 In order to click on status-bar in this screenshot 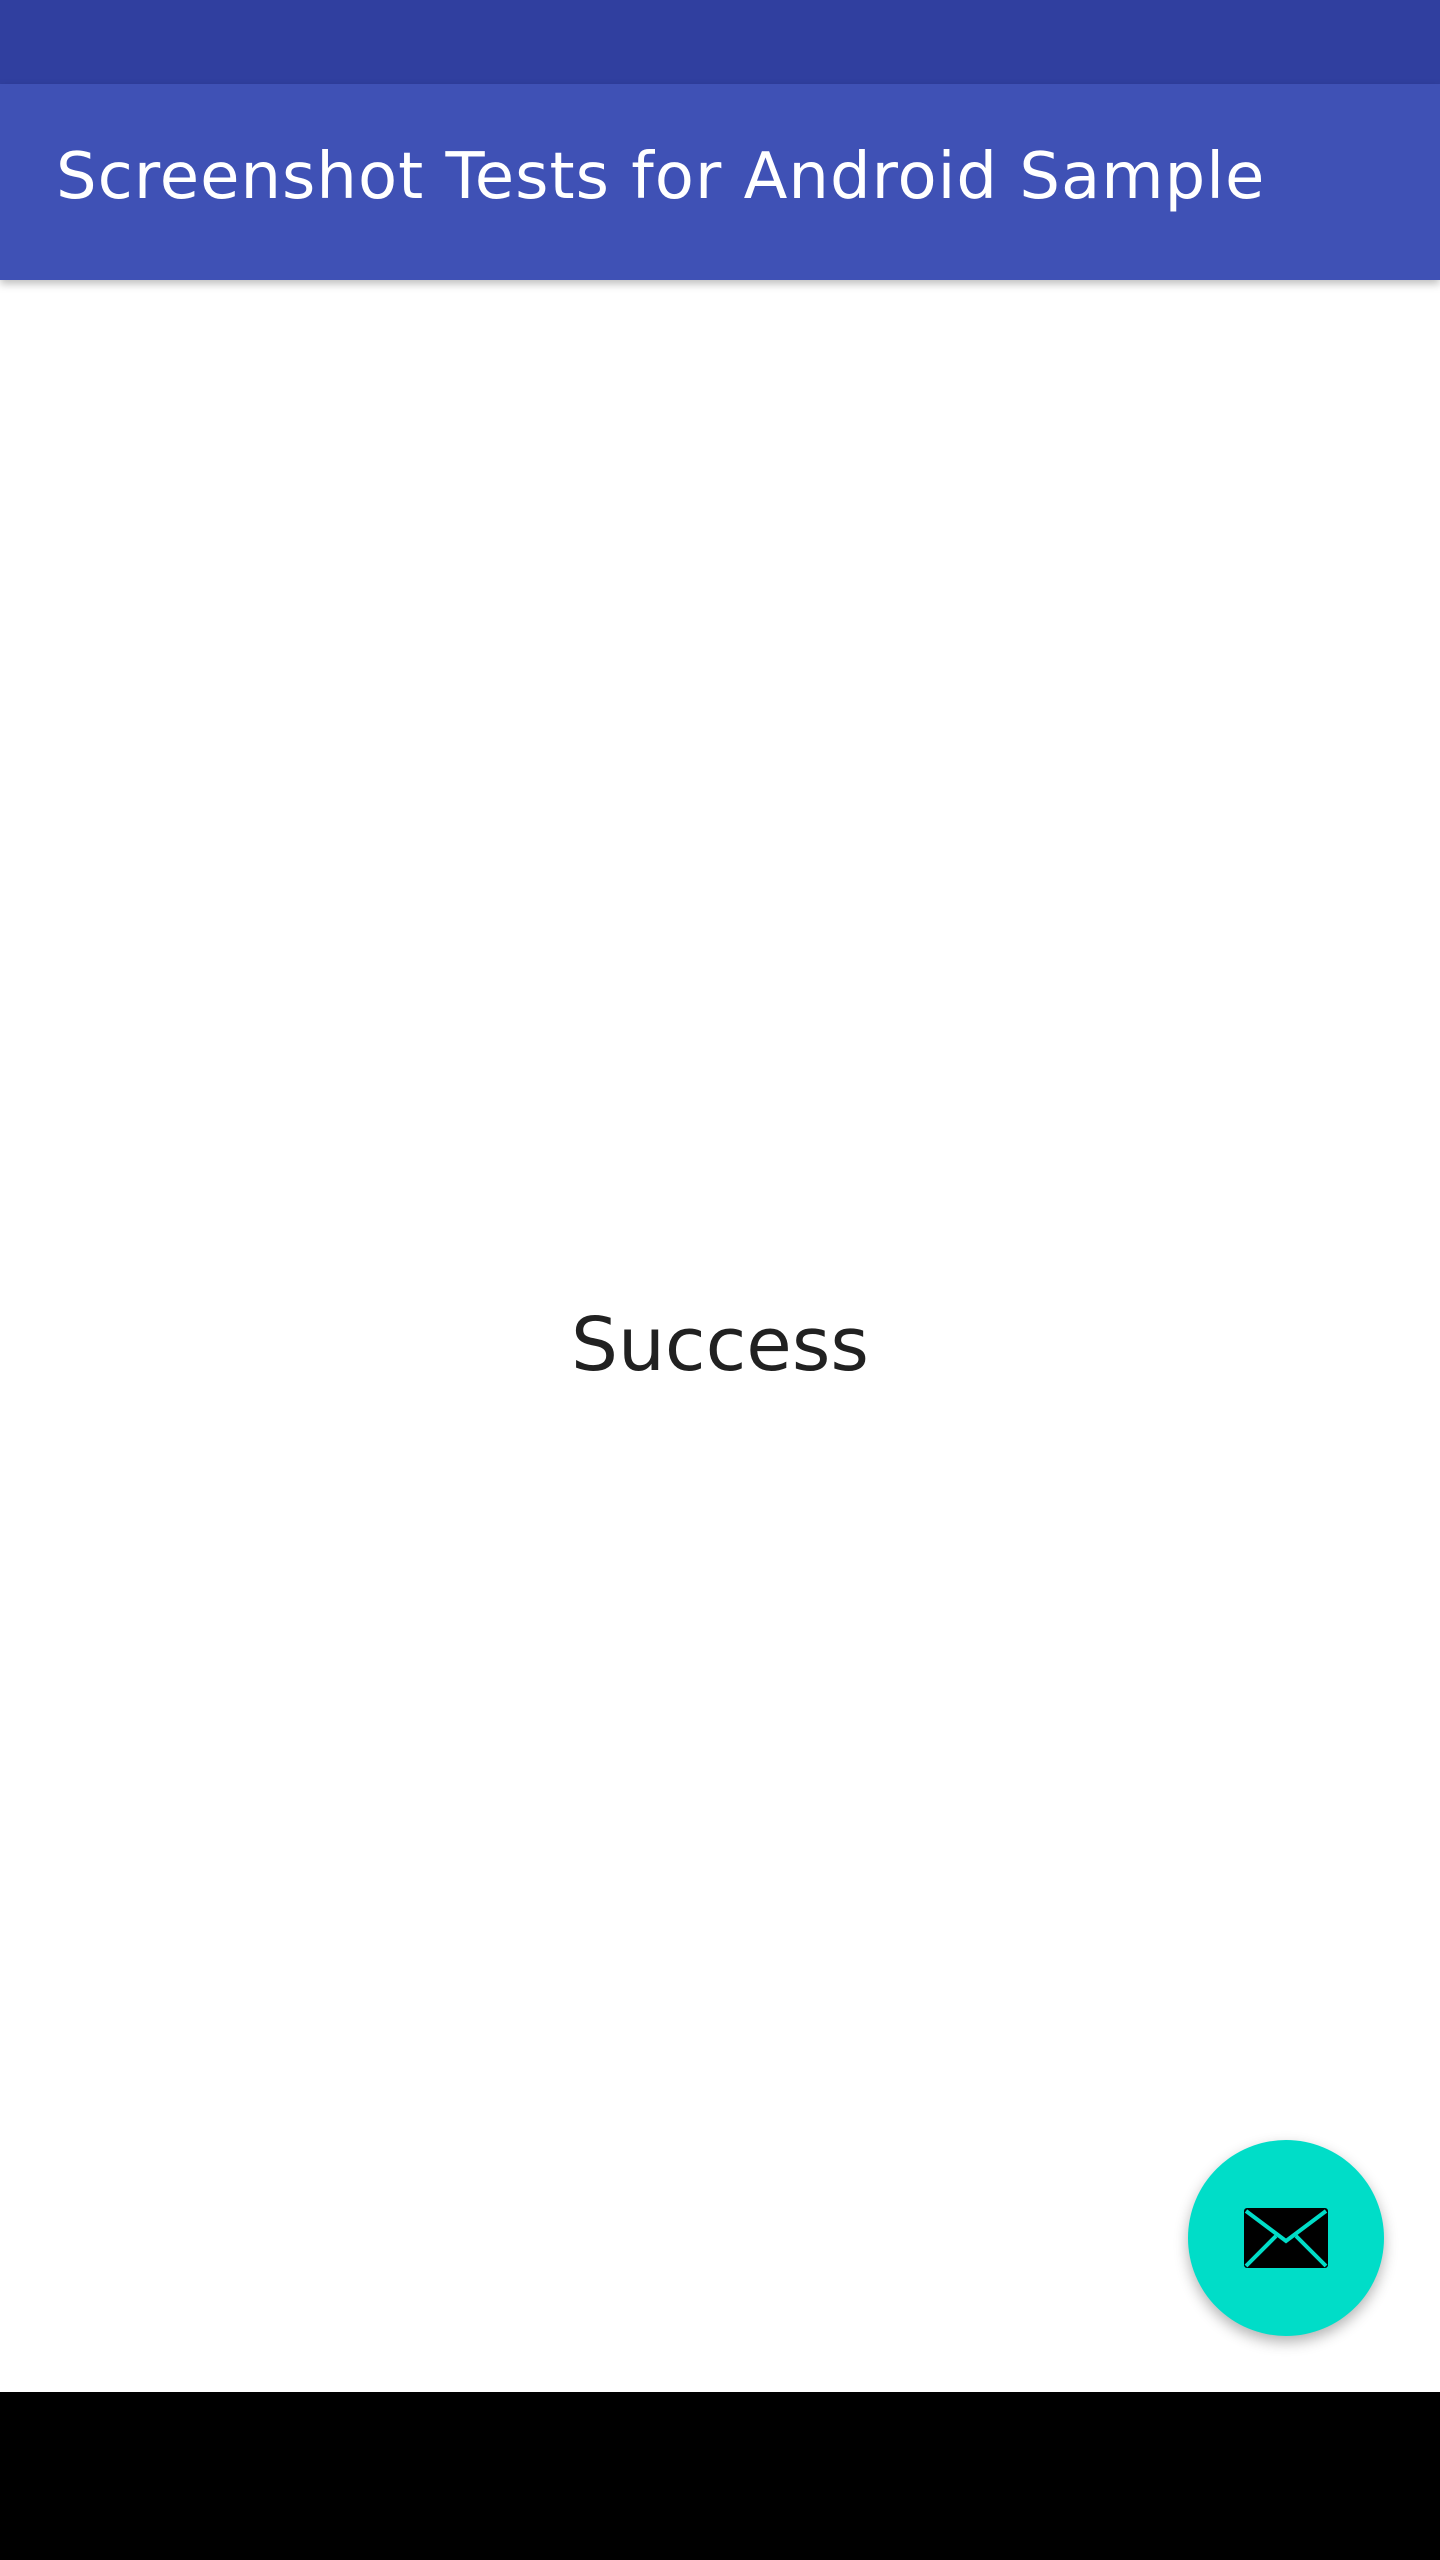, I will do `click(720, 42)`.